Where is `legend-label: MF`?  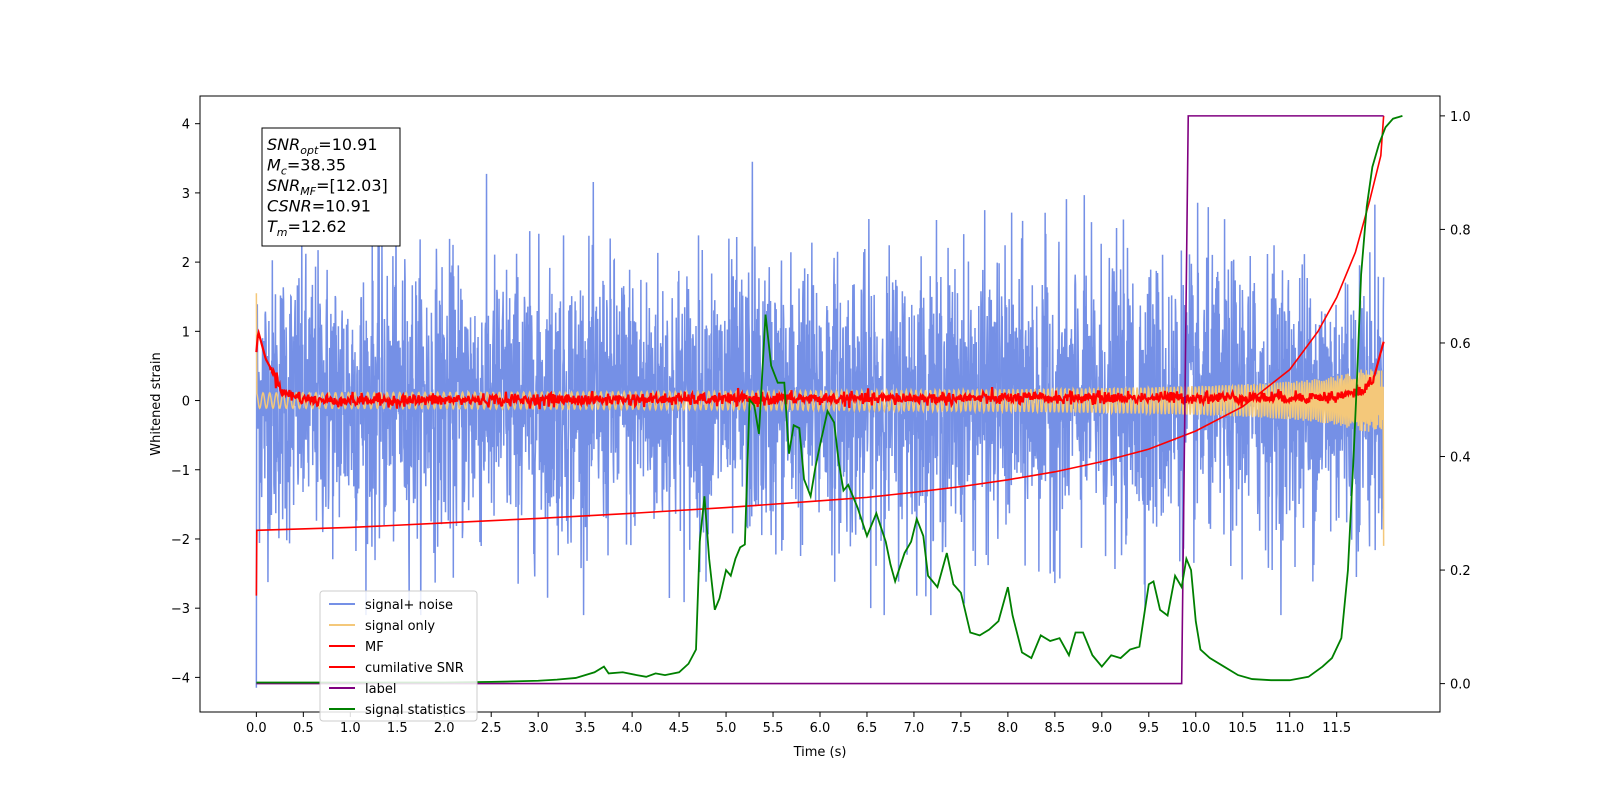 legend-label: MF is located at coordinates (374, 647).